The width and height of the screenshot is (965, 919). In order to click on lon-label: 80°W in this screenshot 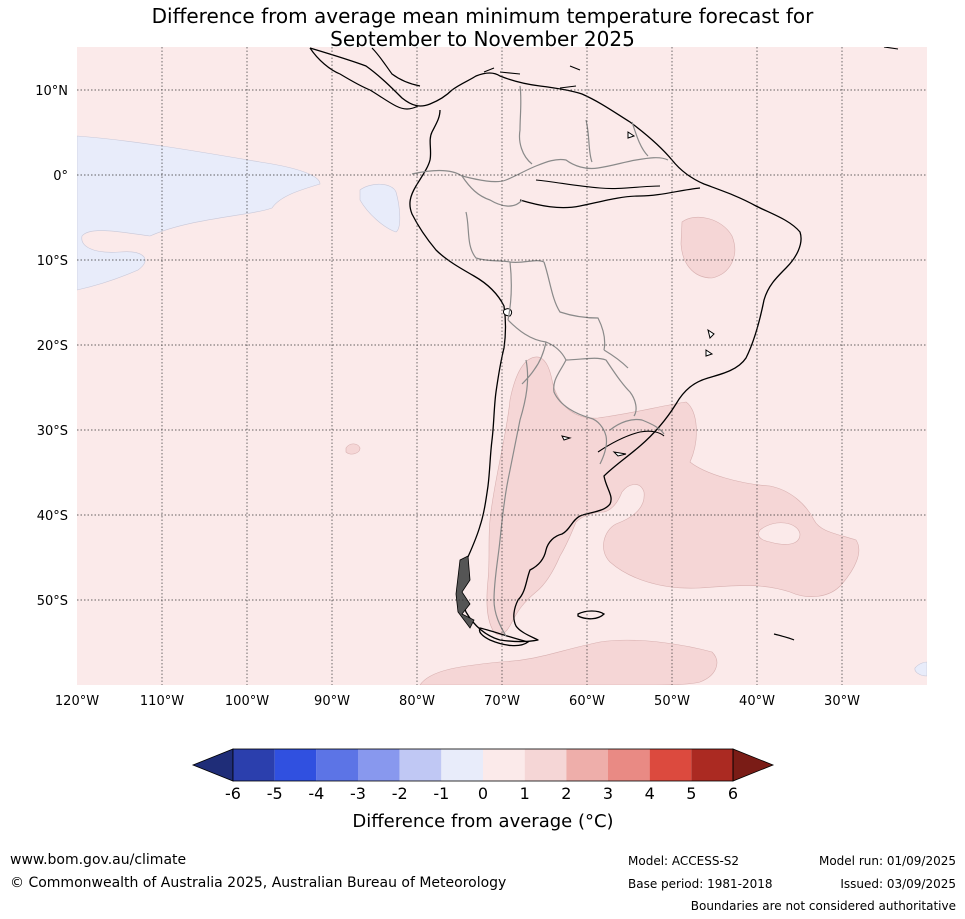, I will do `click(417, 701)`.